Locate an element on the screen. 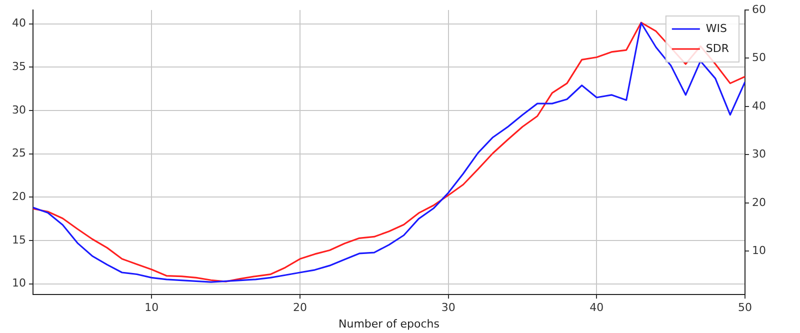  y-tick-label: 10 is located at coordinates (19, 283).